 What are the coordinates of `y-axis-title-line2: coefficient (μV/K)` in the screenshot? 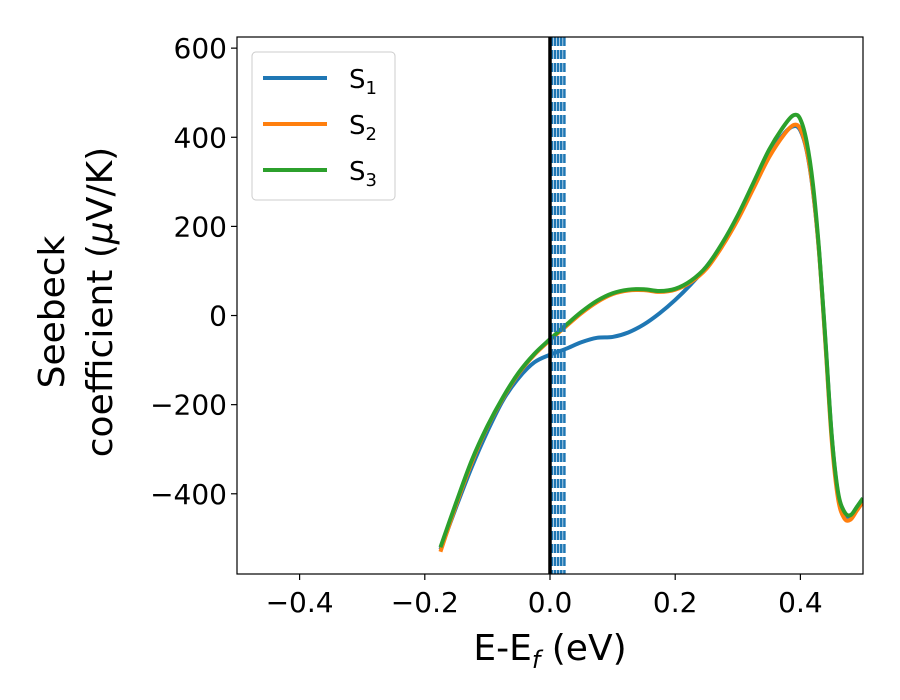 It's located at (100, 302).